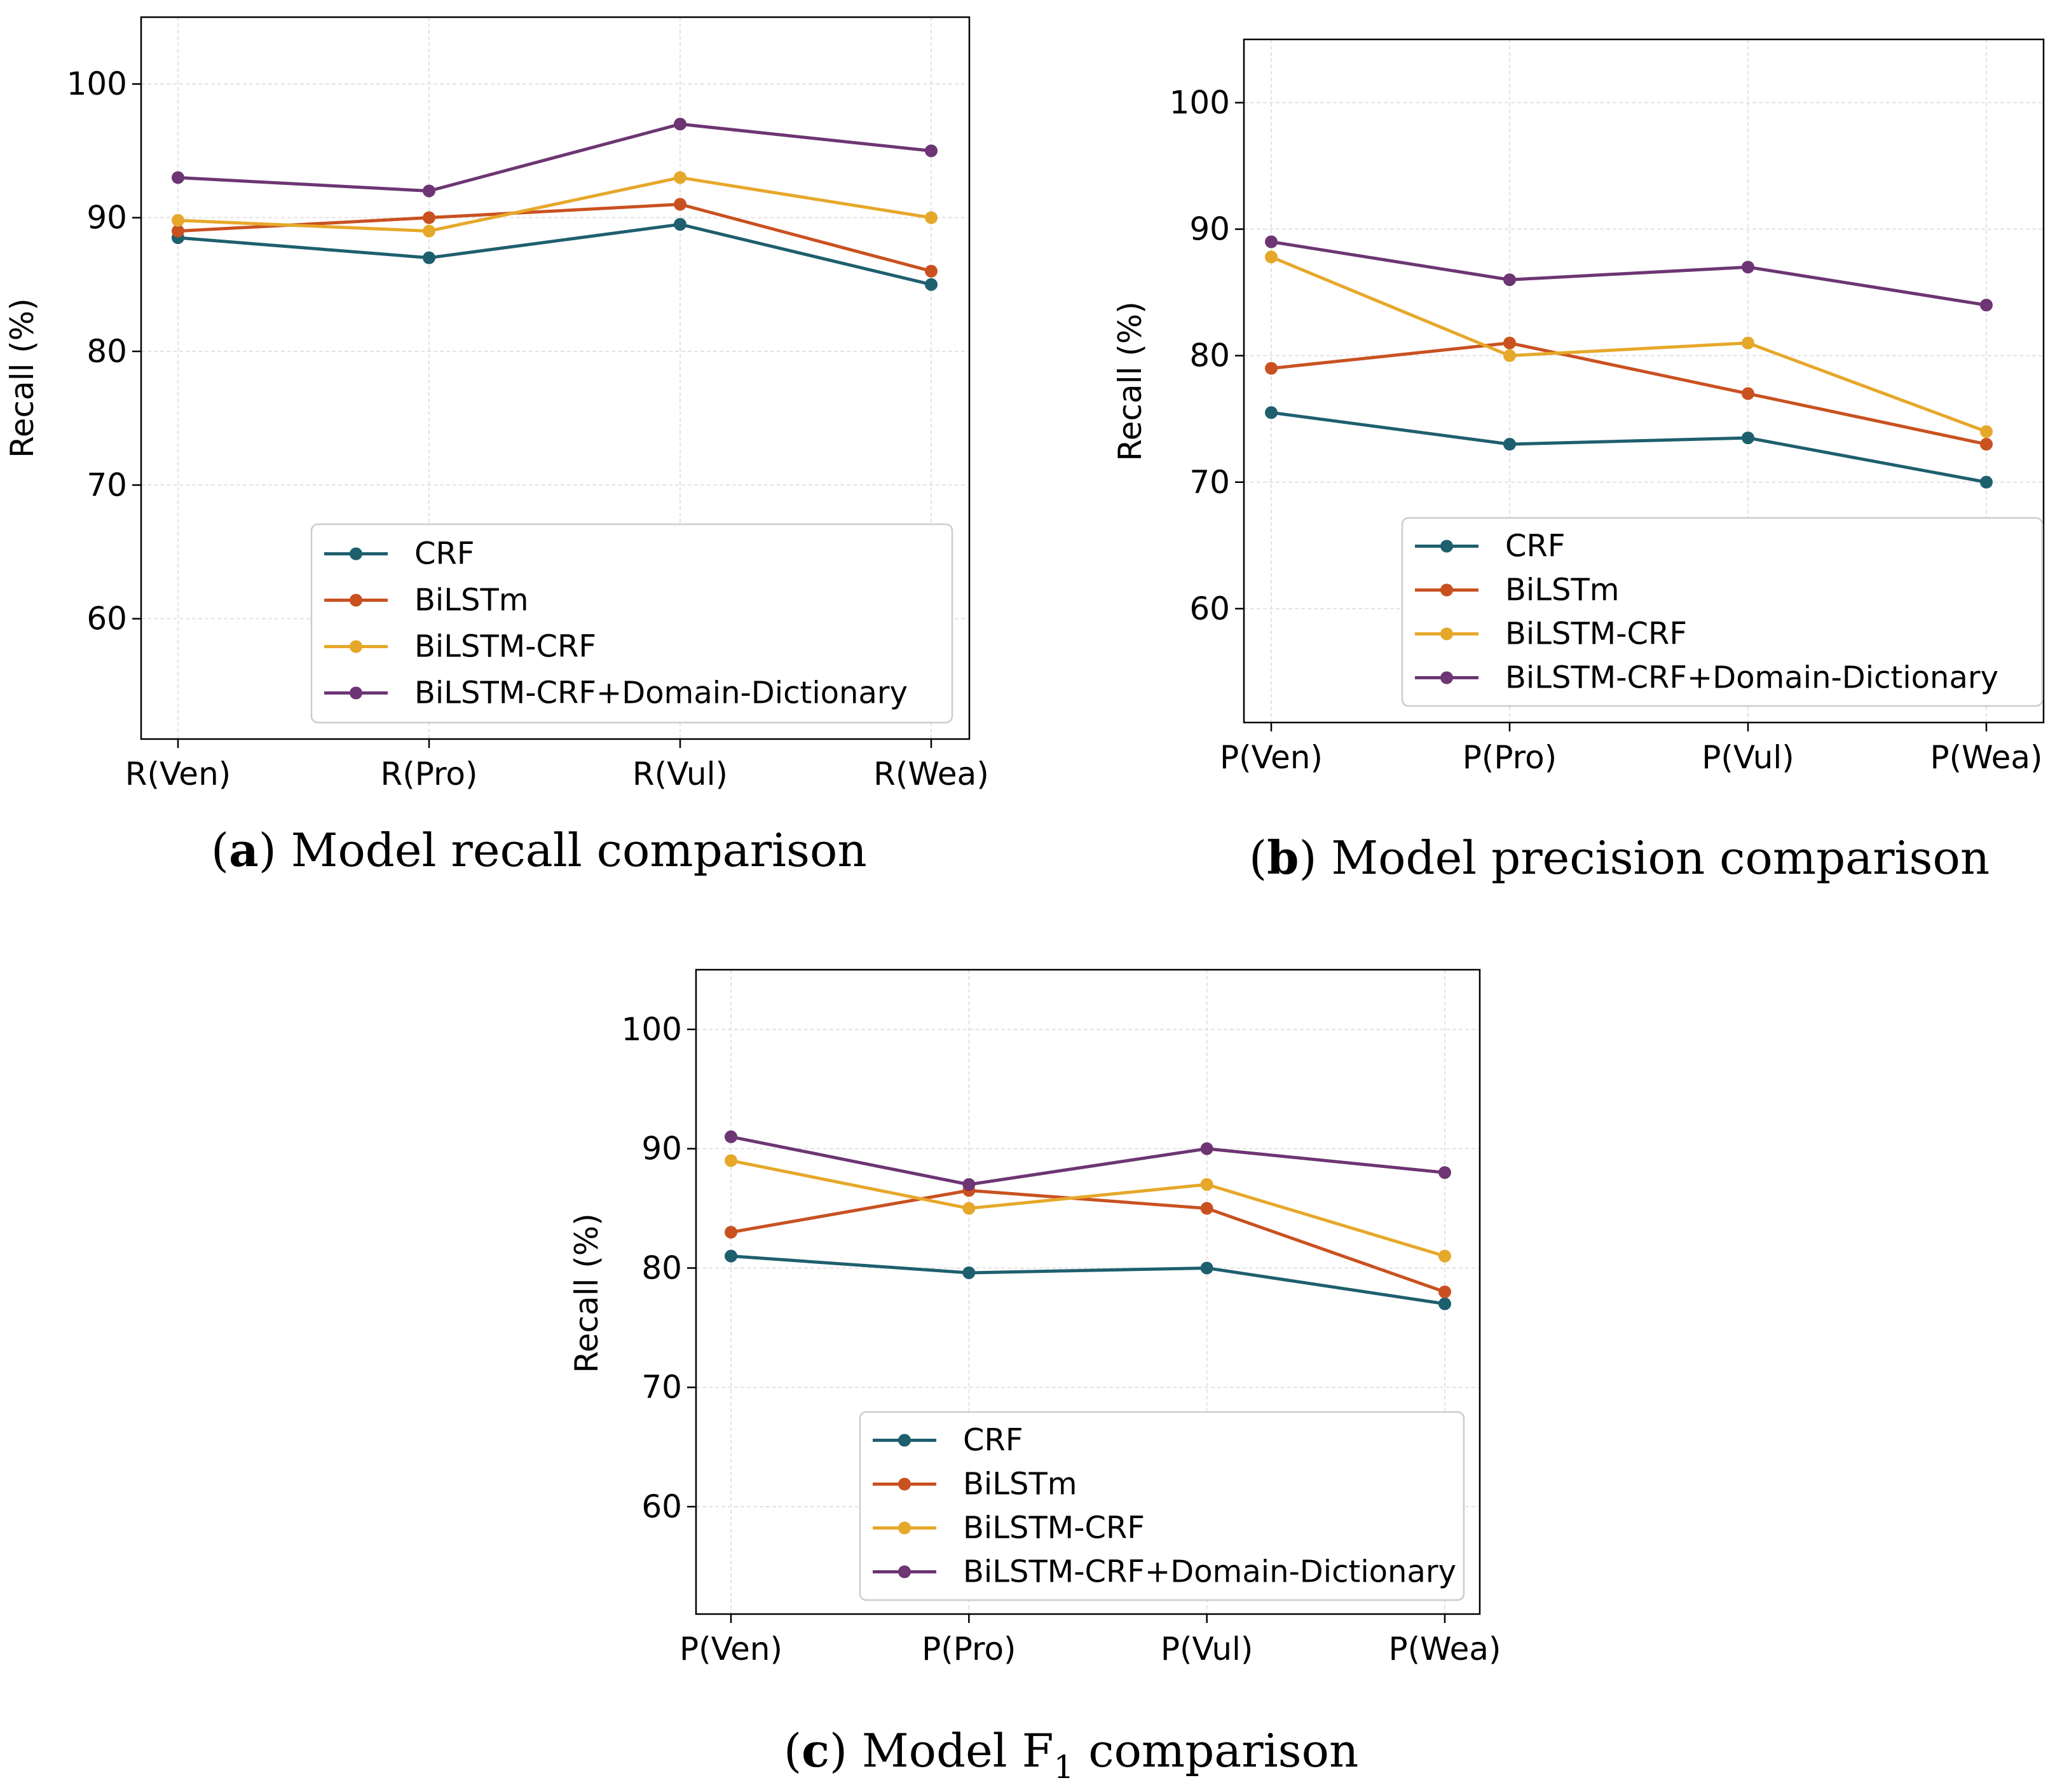  Describe the element at coordinates (1751, 678) in the screenshot. I see `legend-label-bilstm-crf-domain-dictionary: BiLSTM-CRF+Domain-Dictionary` at that location.